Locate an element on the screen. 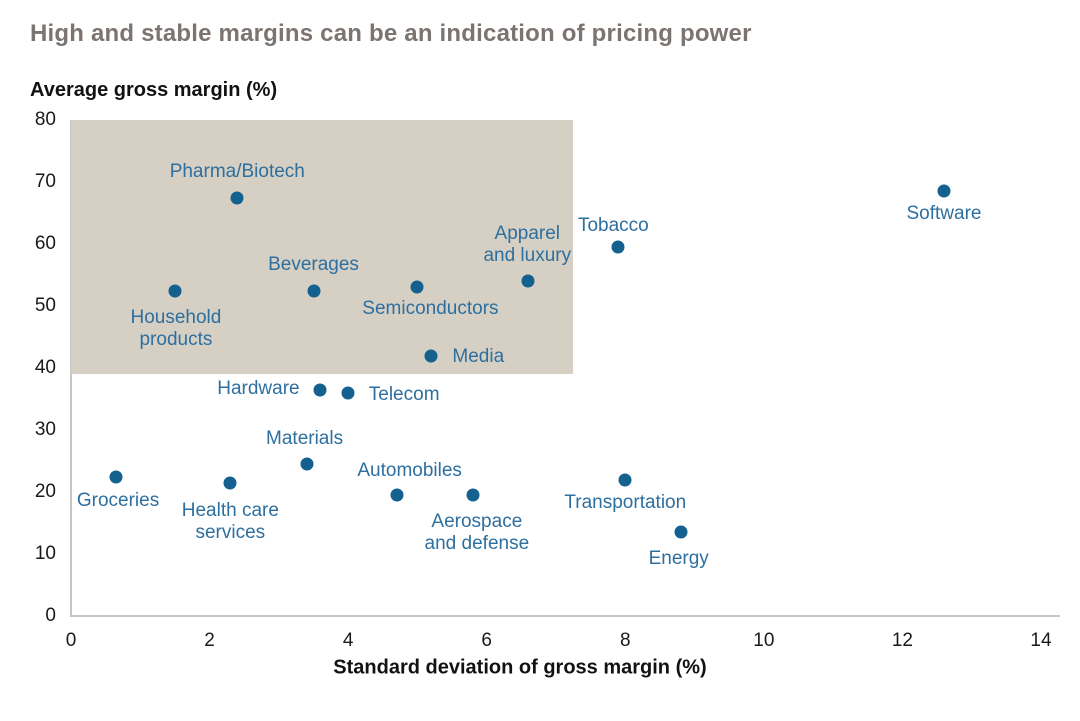 The image size is (1080, 721). x-axis-title: Standard deviation of gross margin (%) is located at coordinates (520, 667).